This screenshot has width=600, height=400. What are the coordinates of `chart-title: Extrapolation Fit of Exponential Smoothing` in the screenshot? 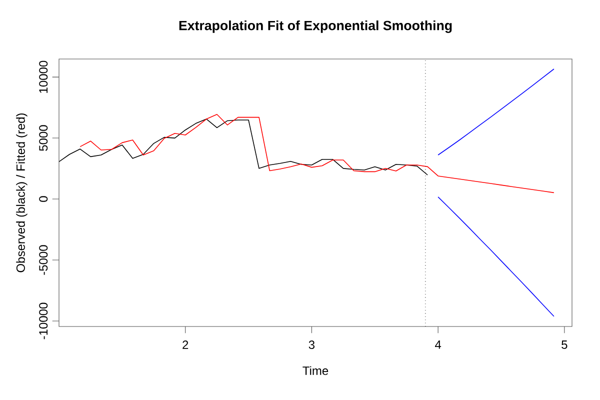 It's located at (315, 26).